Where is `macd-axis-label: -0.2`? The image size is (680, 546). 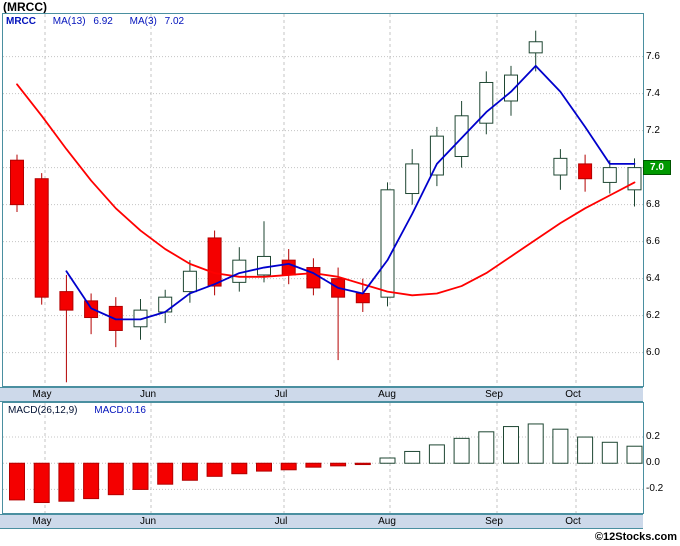 macd-axis-label: -0.2 is located at coordinates (655, 489).